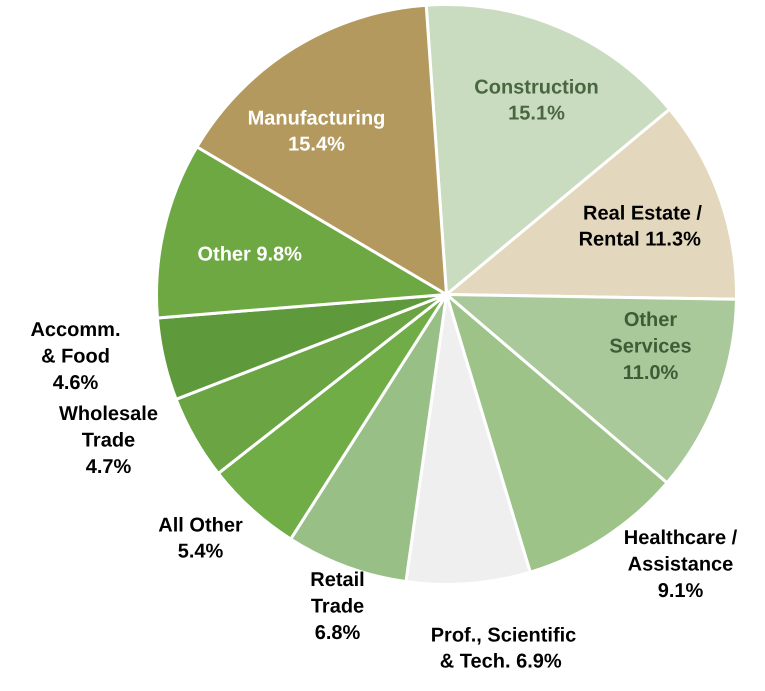 The image size is (765, 691). Describe the element at coordinates (317, 145) in the screenshot. I see `data-label: 15.4%` at that location.